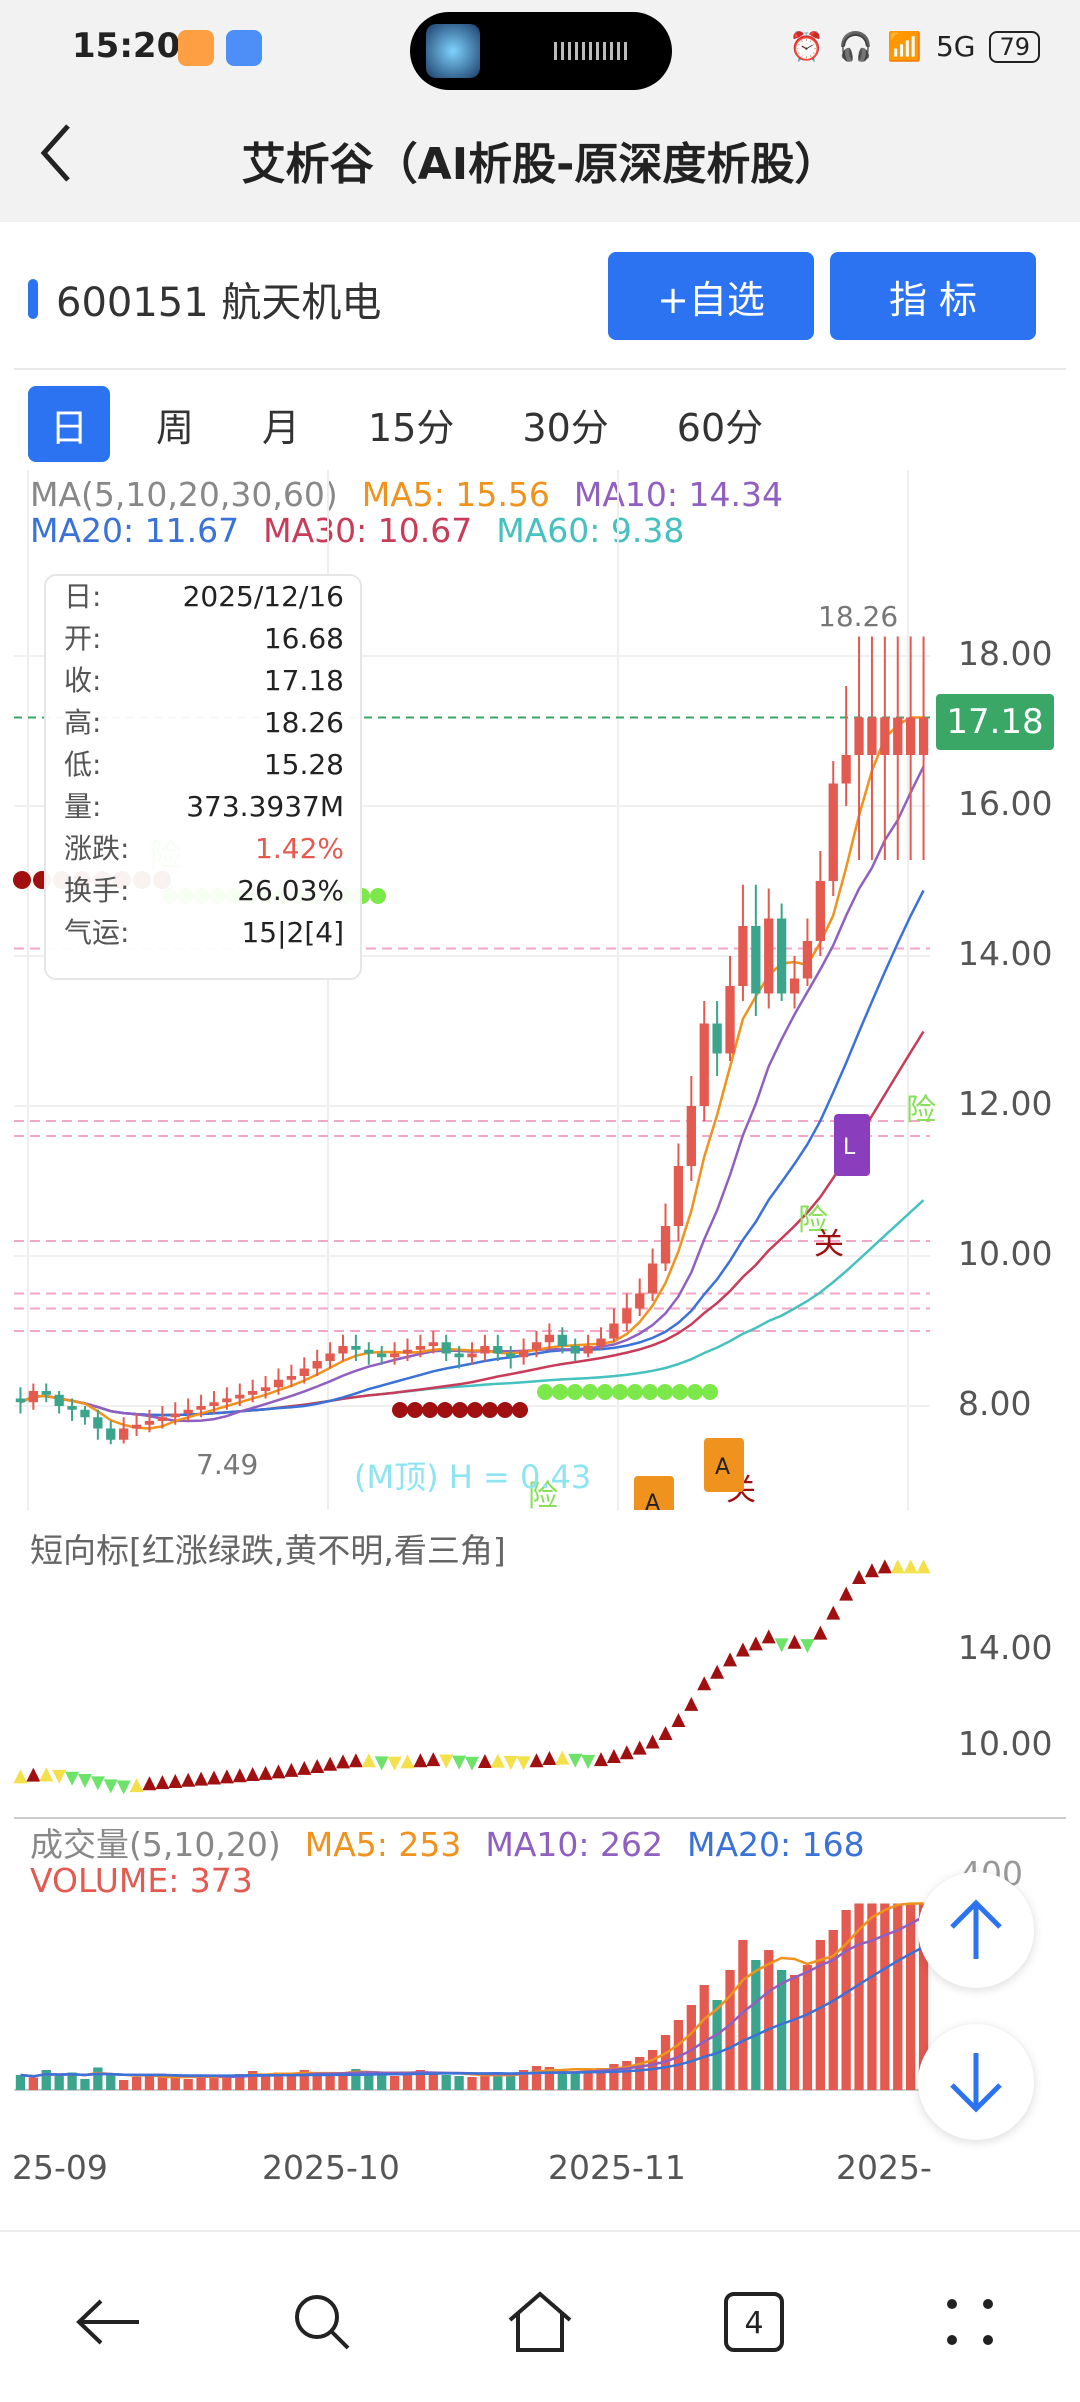 The width and height of the screenshot is (1080, 2402). What do you see at coordinates (472, 1990) in the screenshot?
I see `volume-ma5-line` at bounding box center [472, 1990].